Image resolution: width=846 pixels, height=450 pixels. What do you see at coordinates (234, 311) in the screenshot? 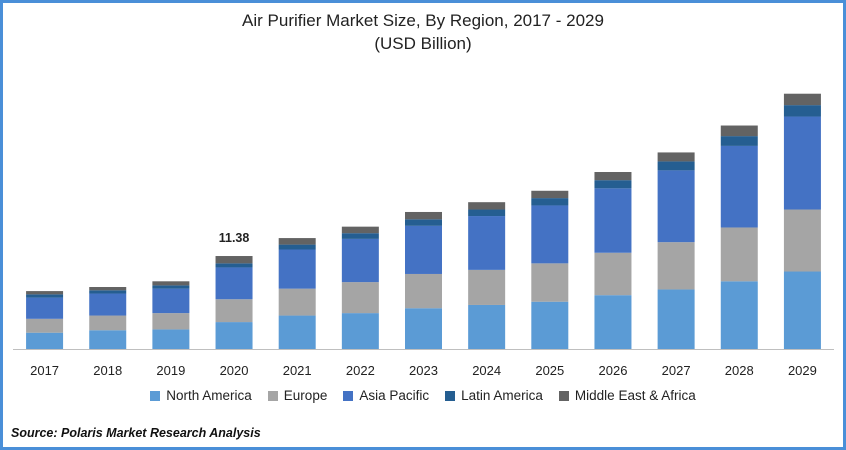
I see `bar-segment-europe-2020` at bounding box center [234, 311].